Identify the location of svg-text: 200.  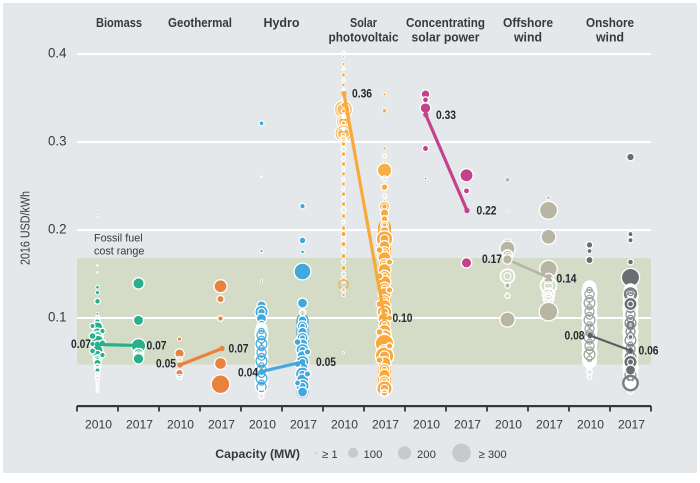
(426, 455).